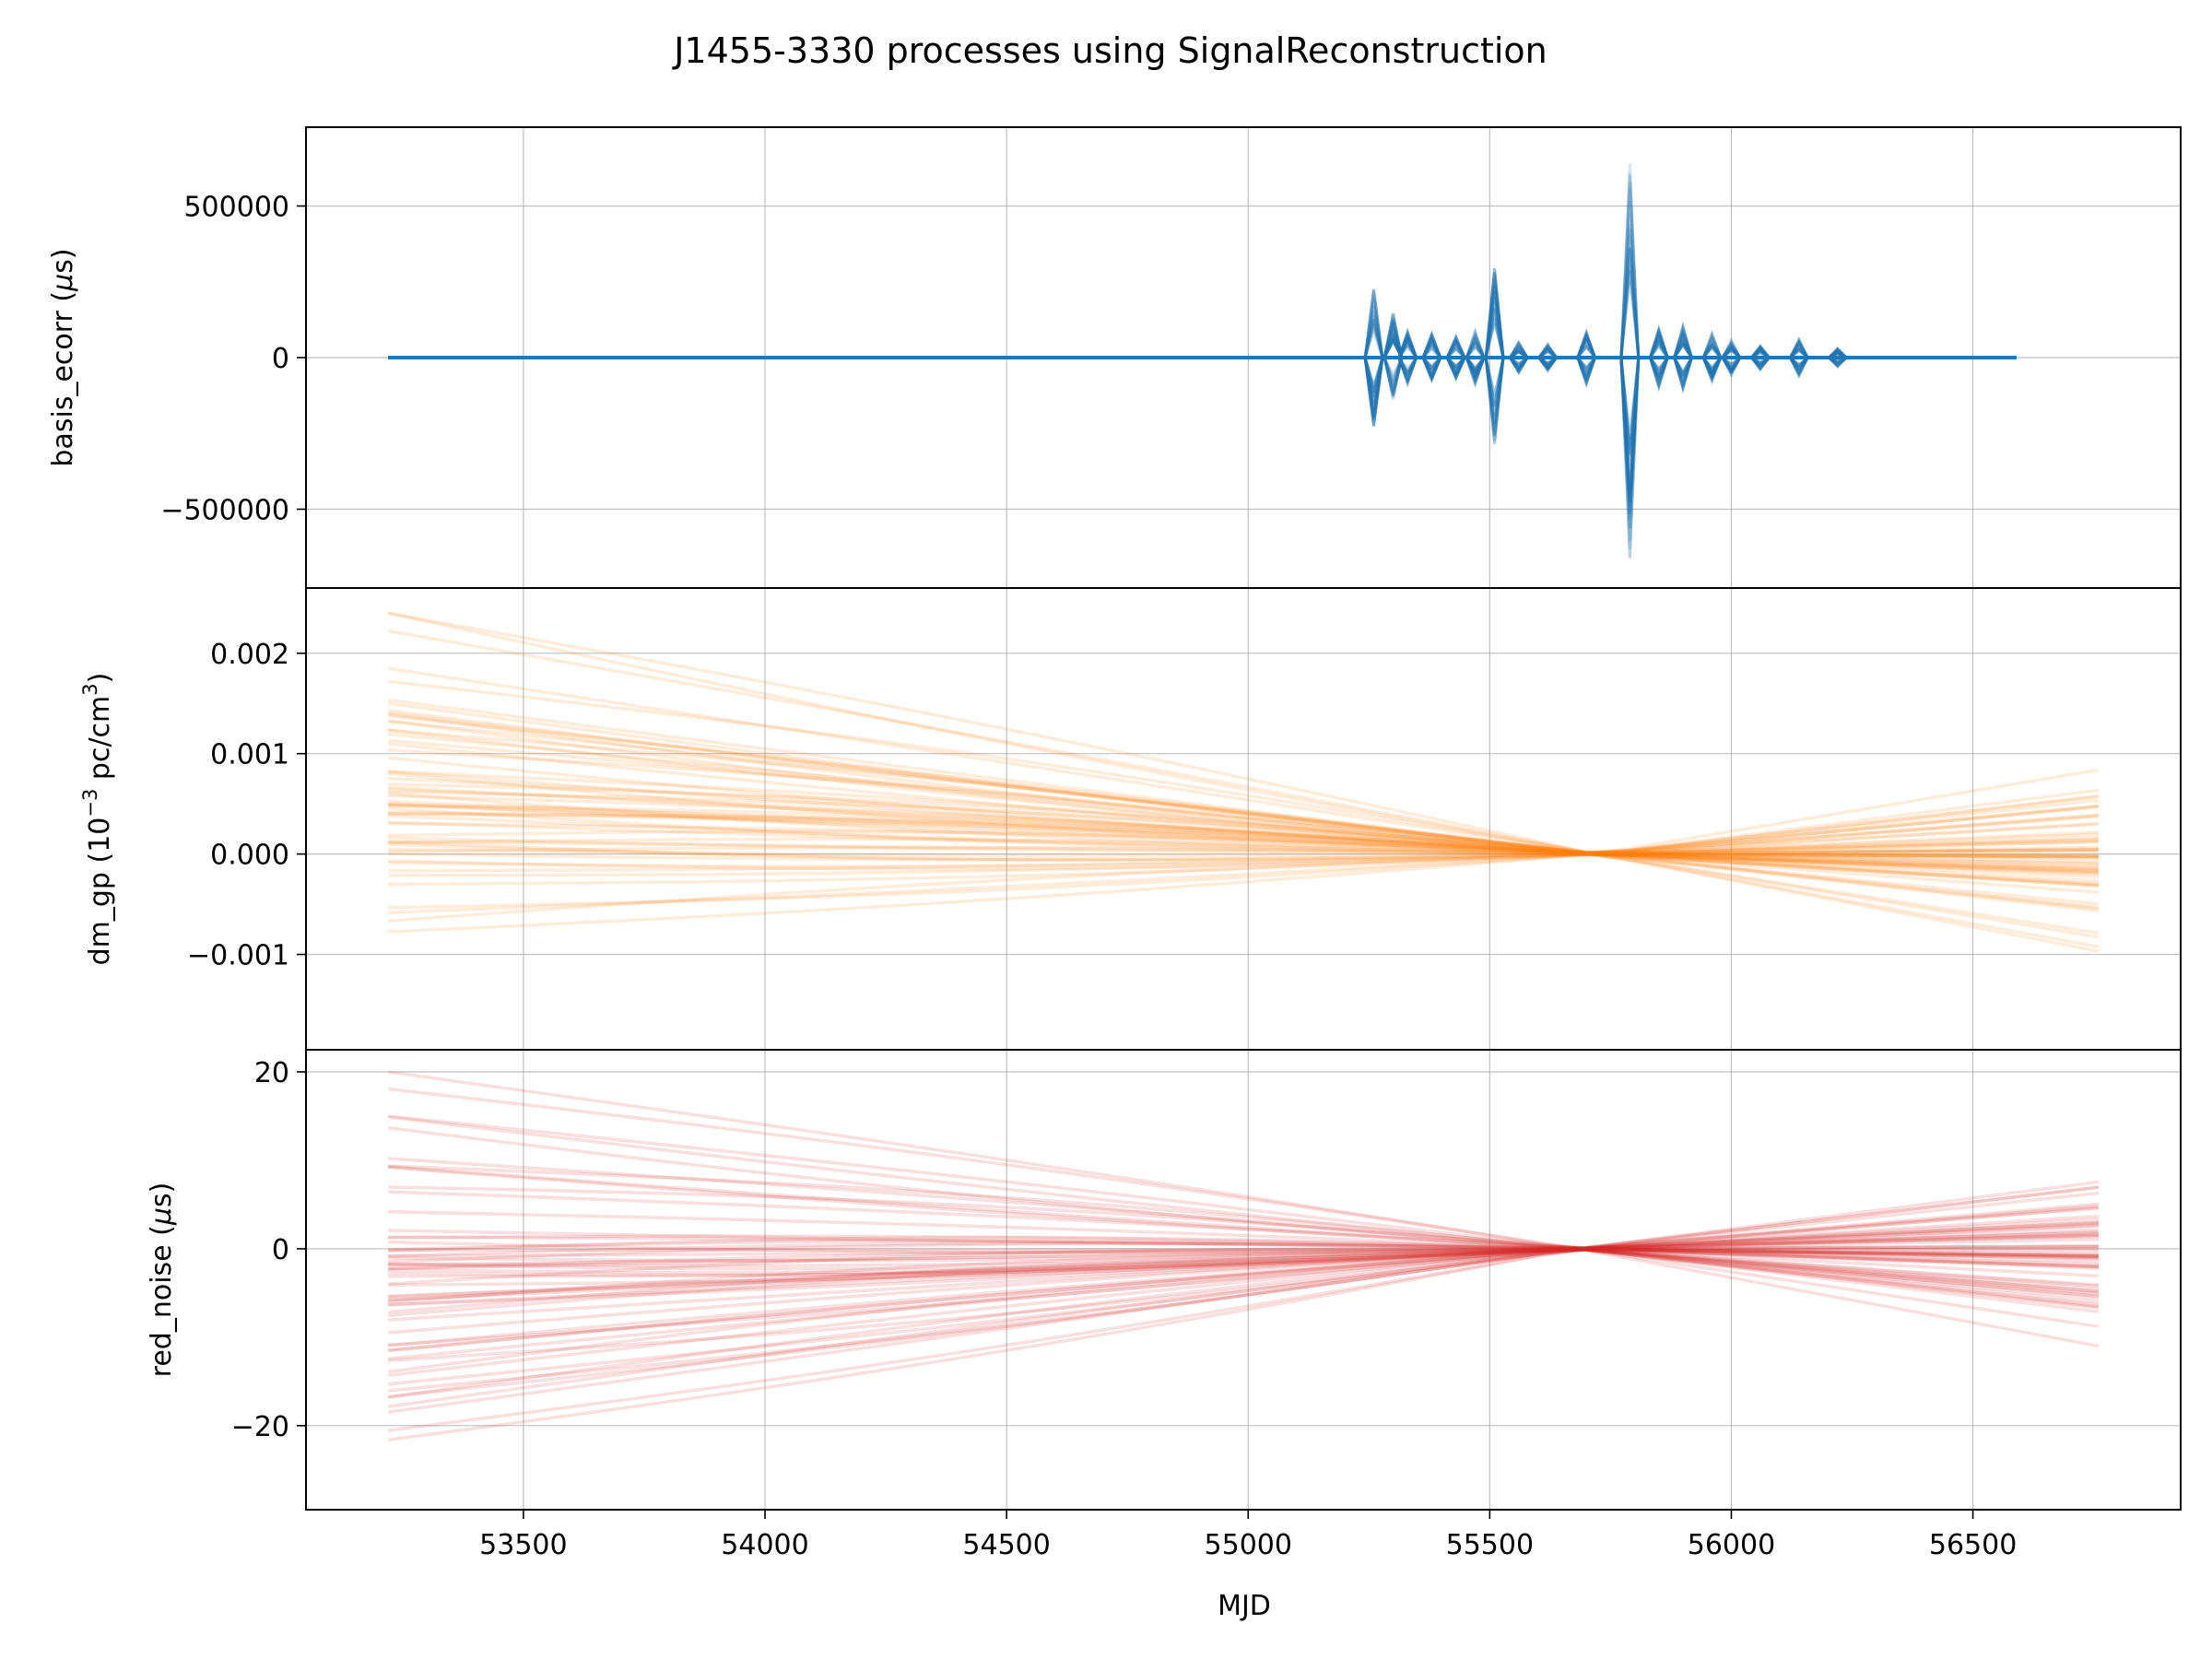  Describe the element at coordinates (268, 1250) in the screenshot. I see `y-ticks: −20 0 20` at that location.